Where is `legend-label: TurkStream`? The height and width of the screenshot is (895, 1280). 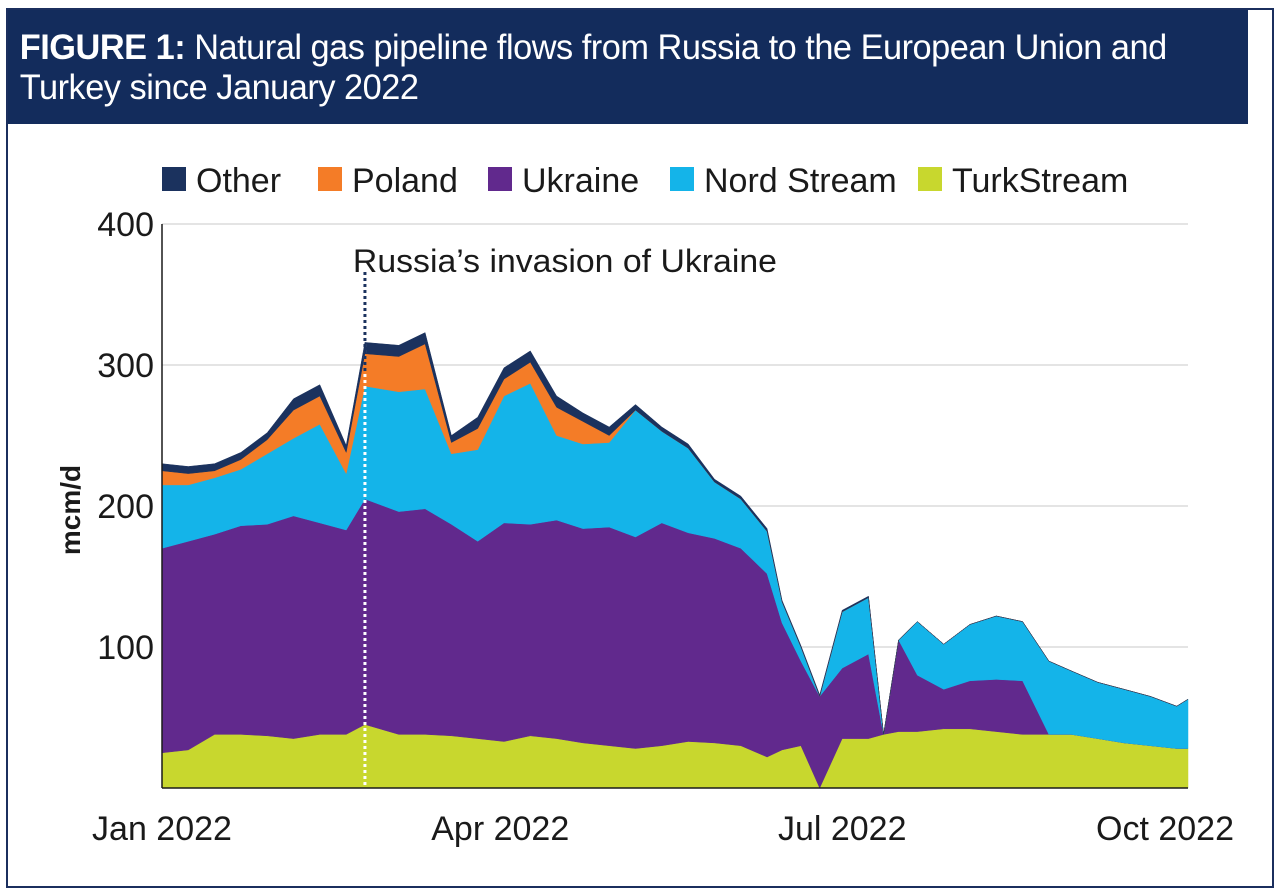 legend-label: TurkStream is located at coordinates (1040, 181).